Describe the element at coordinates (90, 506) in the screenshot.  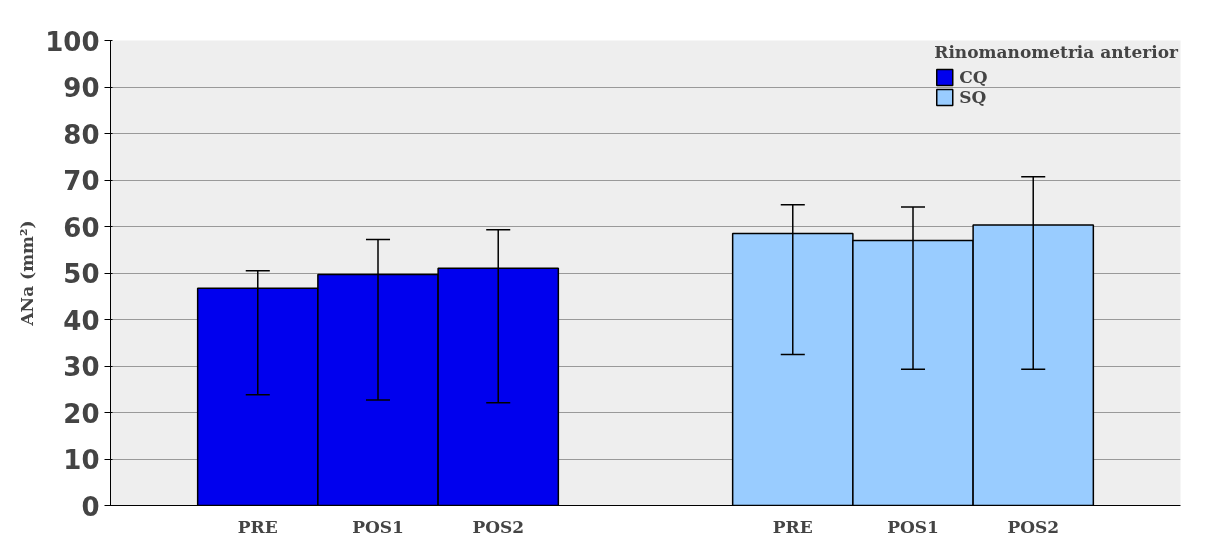
I see `y-tick-label: 0` at that location.